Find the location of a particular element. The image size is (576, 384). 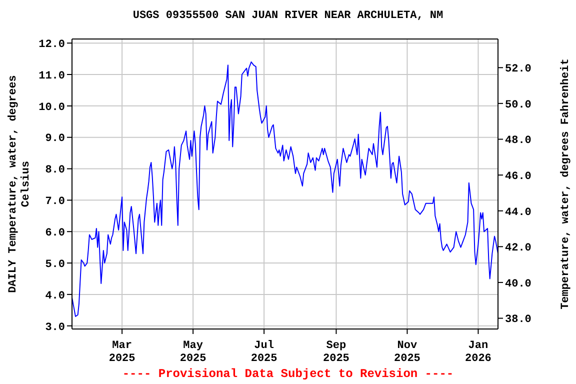

y2-tick-label: 52.0 is located at coordinates (518, 70).